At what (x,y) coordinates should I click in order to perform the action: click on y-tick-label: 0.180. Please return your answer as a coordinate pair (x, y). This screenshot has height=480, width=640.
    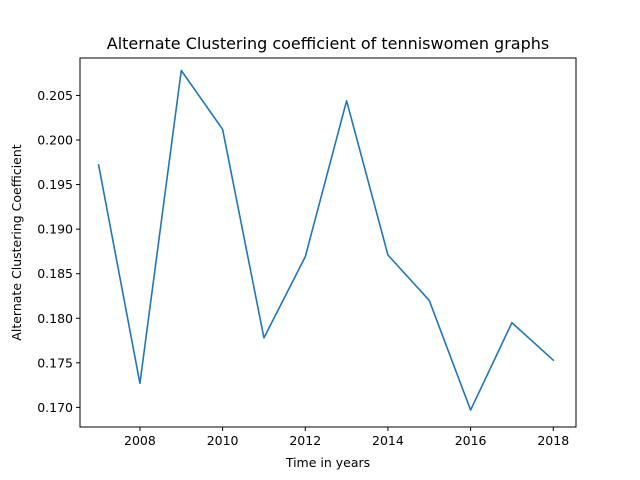
    Looking at the image, I should click on (55, 318).